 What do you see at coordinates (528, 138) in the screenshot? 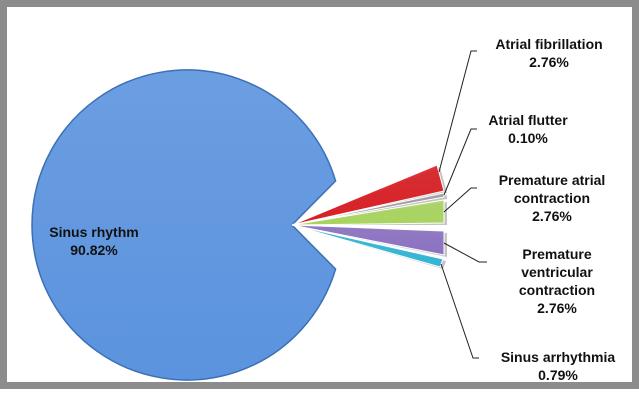
I see `data-label-line: 0.10%` at bounding box center [528, 138].